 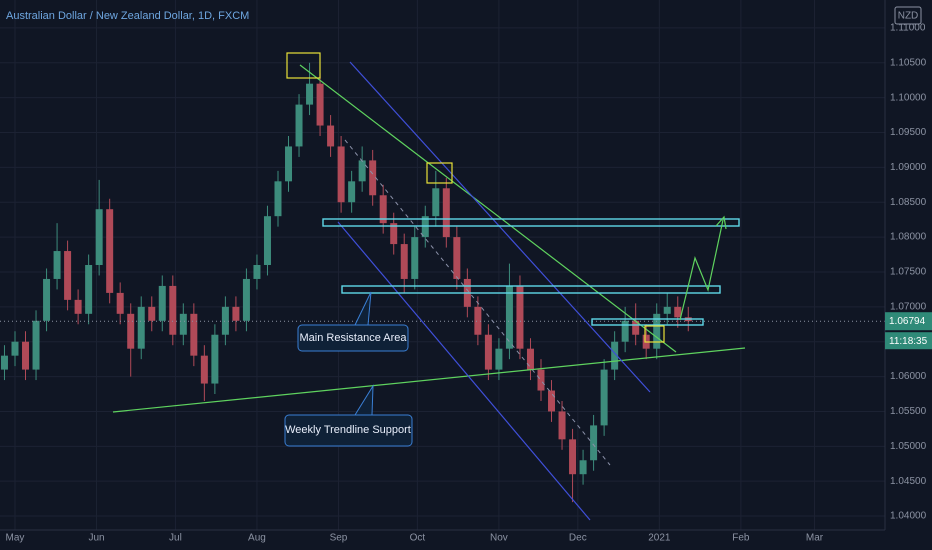 What do you see at coordinates (908, 411) in the screenshot?
I see `y-tick-label: 1.05500` at bounding box center [908, 411].